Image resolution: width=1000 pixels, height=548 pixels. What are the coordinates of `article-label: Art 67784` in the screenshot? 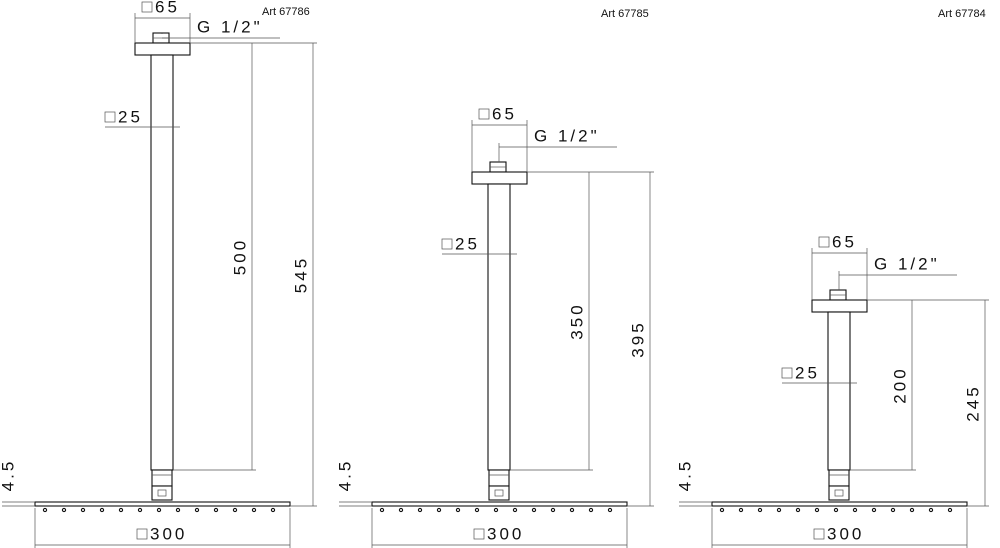 It's located at (962, 14).